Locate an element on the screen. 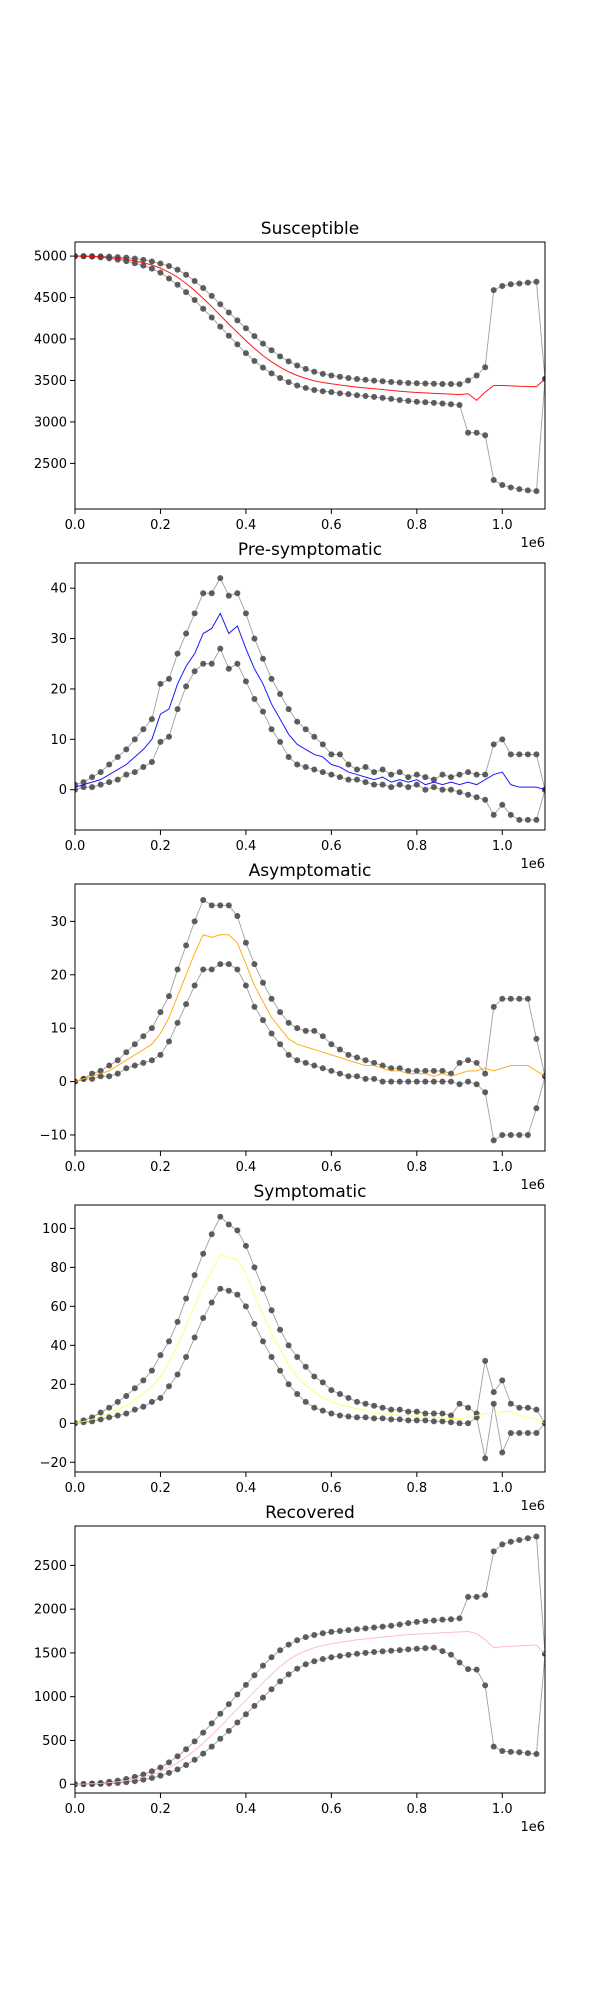  y-tick-label: 2500 is located at coordinates (50, 464).